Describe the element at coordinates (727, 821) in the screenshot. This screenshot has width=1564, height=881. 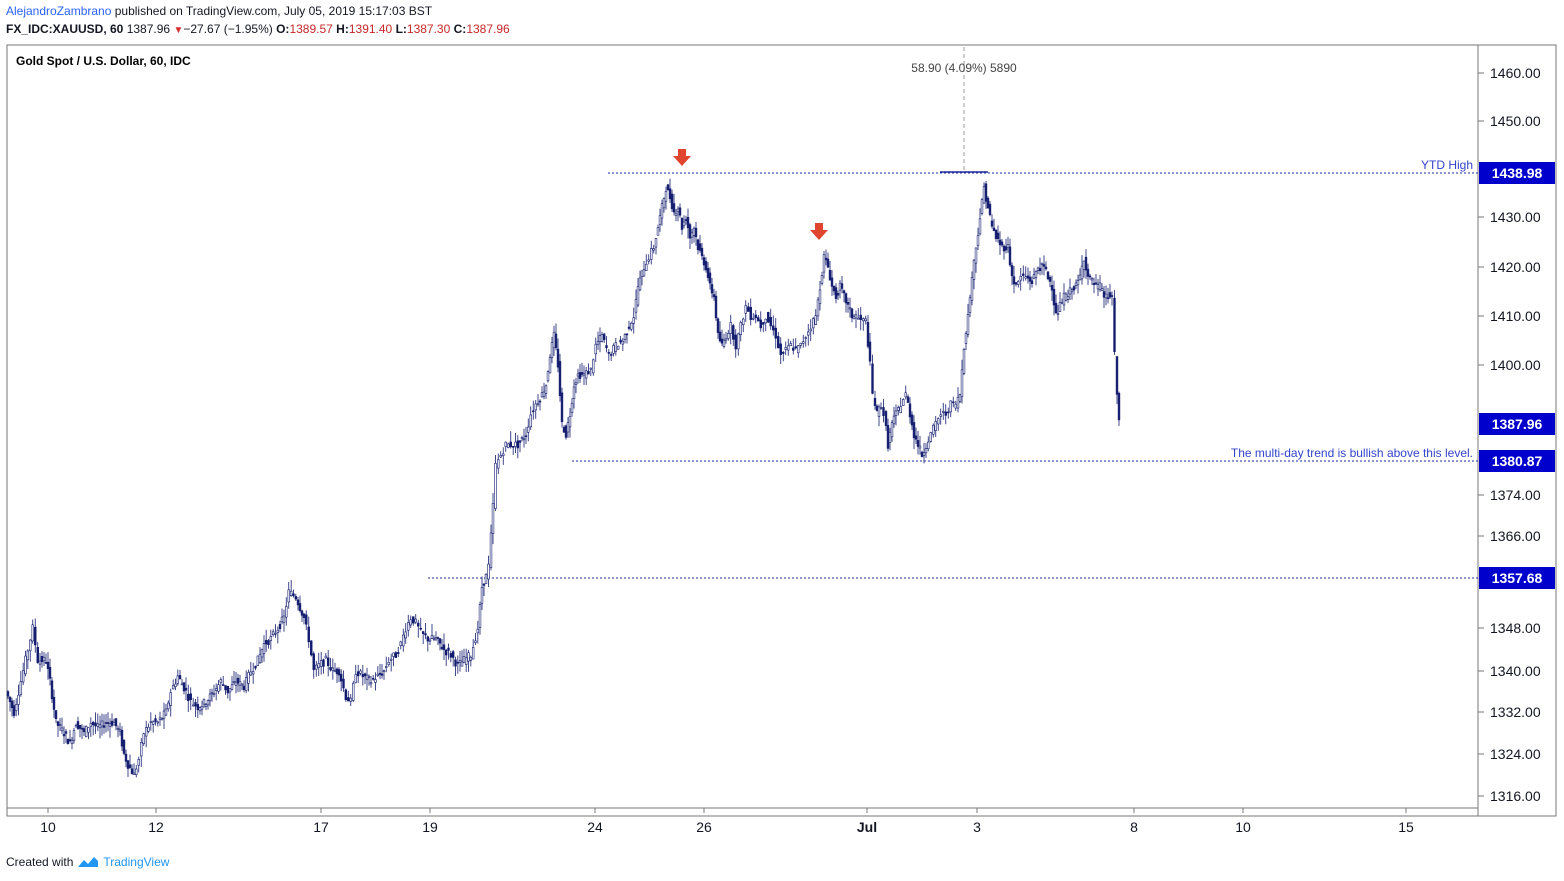
I see `x-axis: 10 12 17 19 24 26 Jul 3 8 10 15` at that location.